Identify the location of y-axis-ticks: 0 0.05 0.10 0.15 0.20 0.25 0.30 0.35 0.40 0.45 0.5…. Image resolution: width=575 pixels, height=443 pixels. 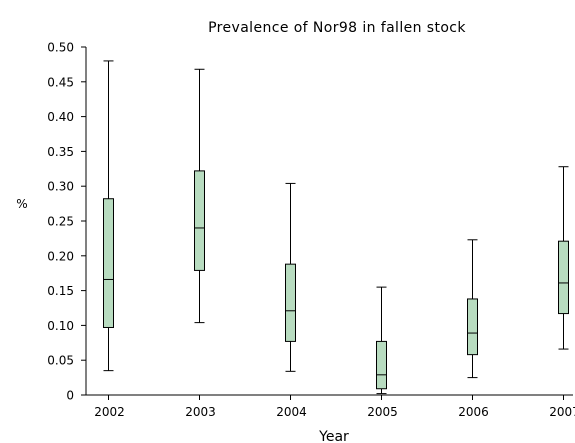
(66, 222).